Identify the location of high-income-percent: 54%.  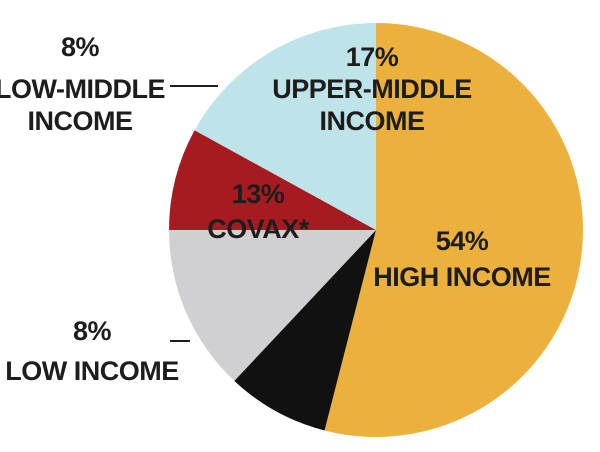
(462, 241).